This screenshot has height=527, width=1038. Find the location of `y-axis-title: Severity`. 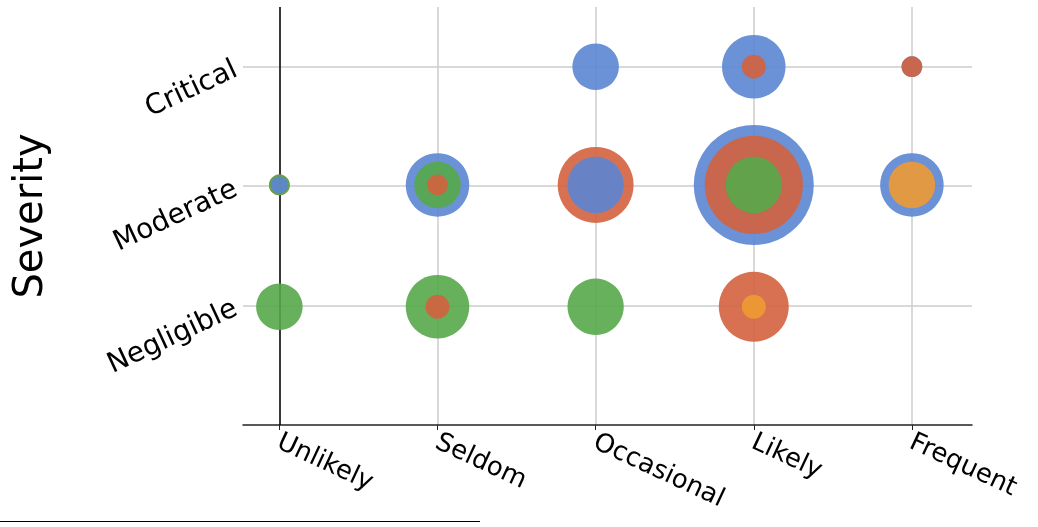

y-axis-title: Severity is located at coordinates (28, 216).